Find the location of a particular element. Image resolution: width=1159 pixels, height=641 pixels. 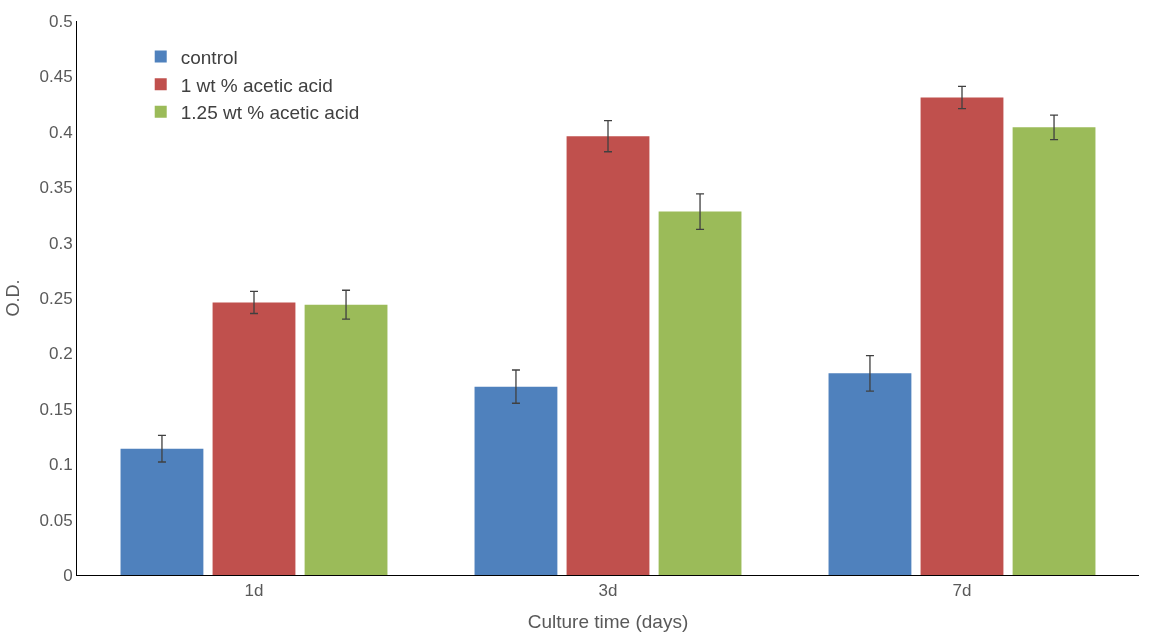

y-tick-label: 0.15 is located at coordinates (56, 409).